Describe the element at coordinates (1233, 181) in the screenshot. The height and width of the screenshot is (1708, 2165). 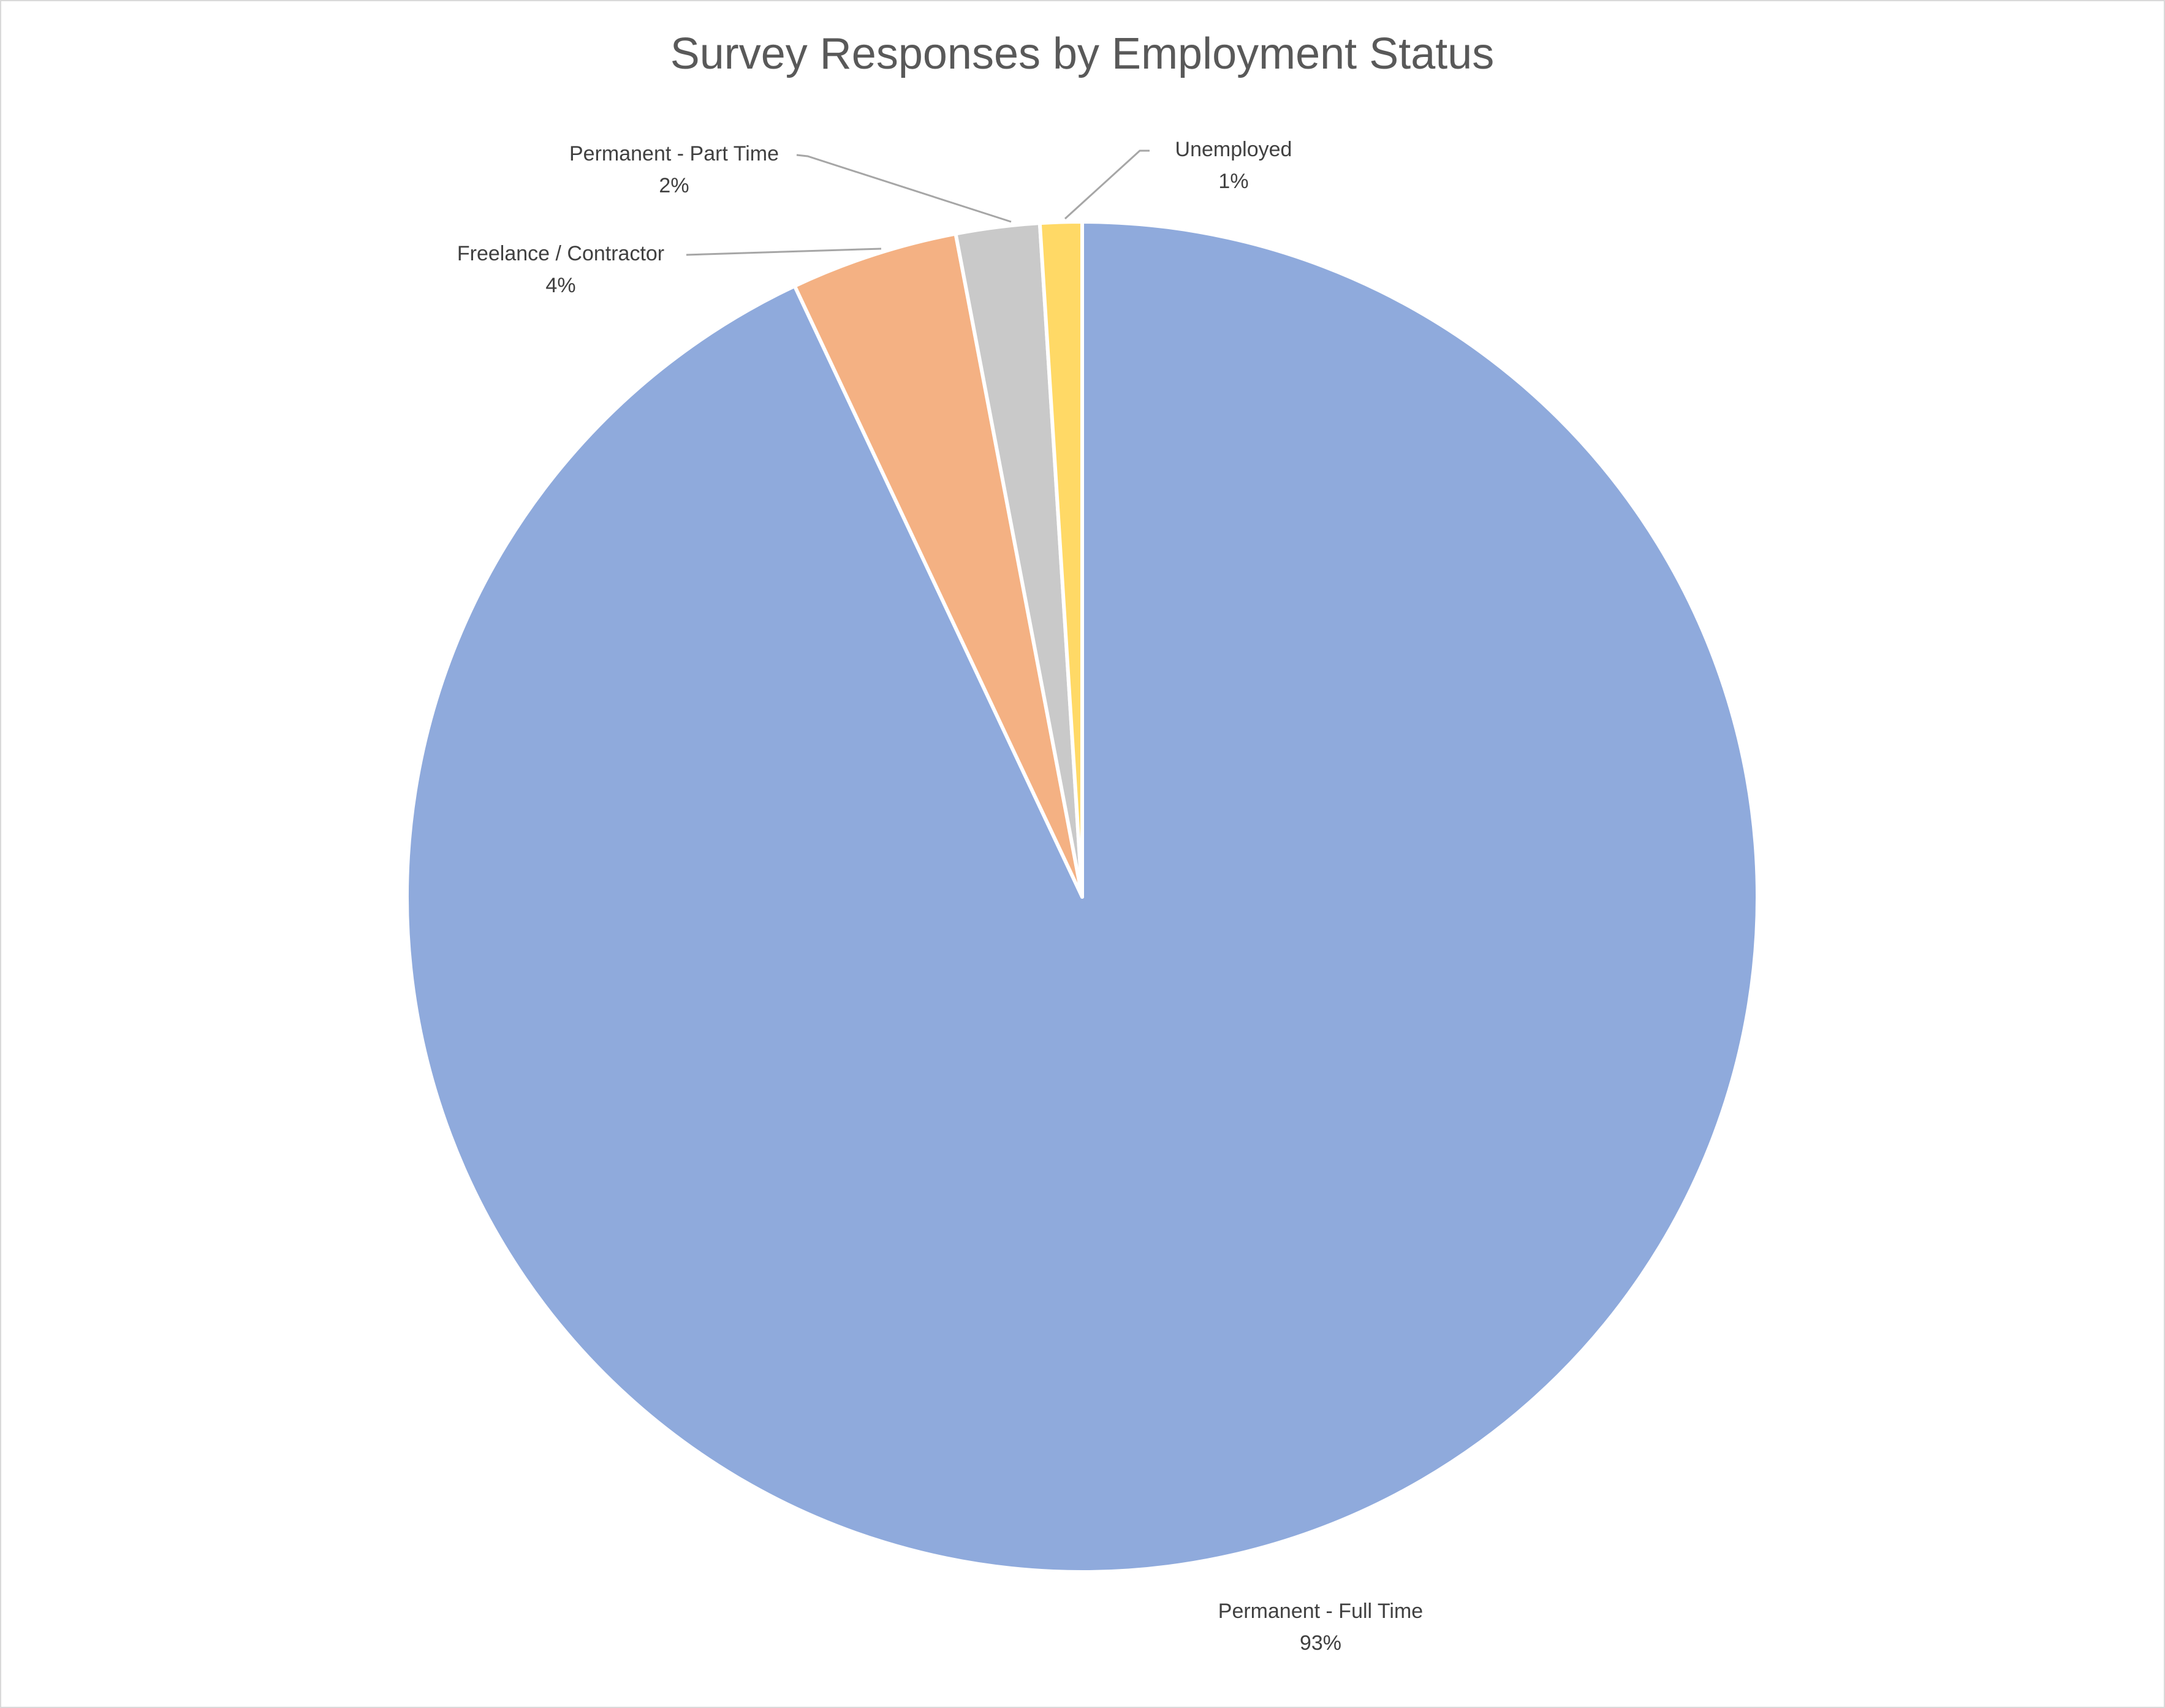
I see `slice-percent-label: 1%` at that location.